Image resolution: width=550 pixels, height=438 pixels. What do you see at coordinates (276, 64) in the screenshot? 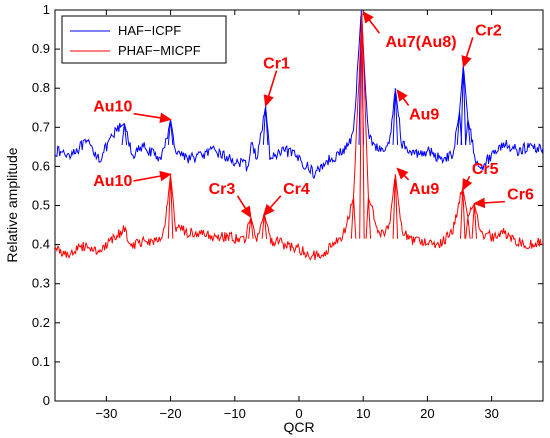
I see `annotation-label: Cr1` at bounding box center [276, 64].